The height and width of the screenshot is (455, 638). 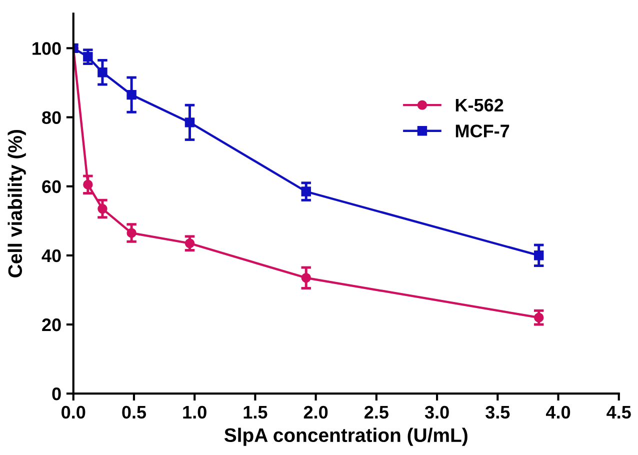 What do you see at coordinates (436, 412) in the screenshot?
I see `x-tick-label: 3.0` at bounding box center [436, 412].